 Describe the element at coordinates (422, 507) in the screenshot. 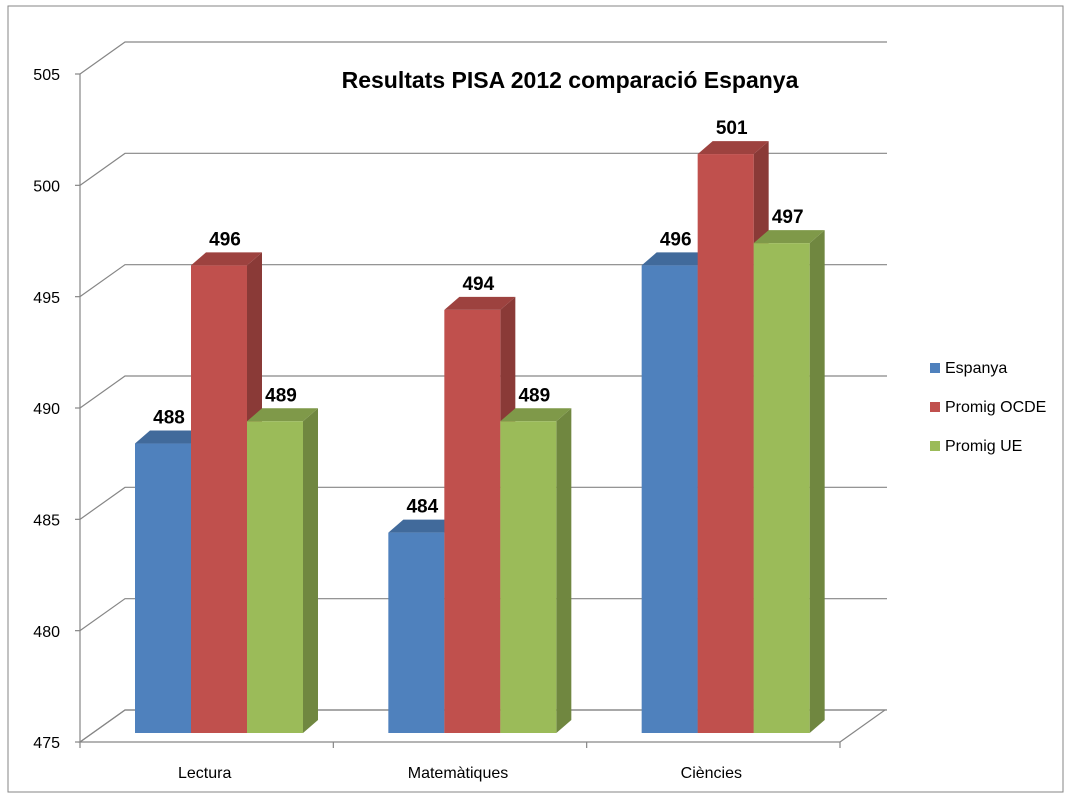

I see `data-label: 484` at that location.